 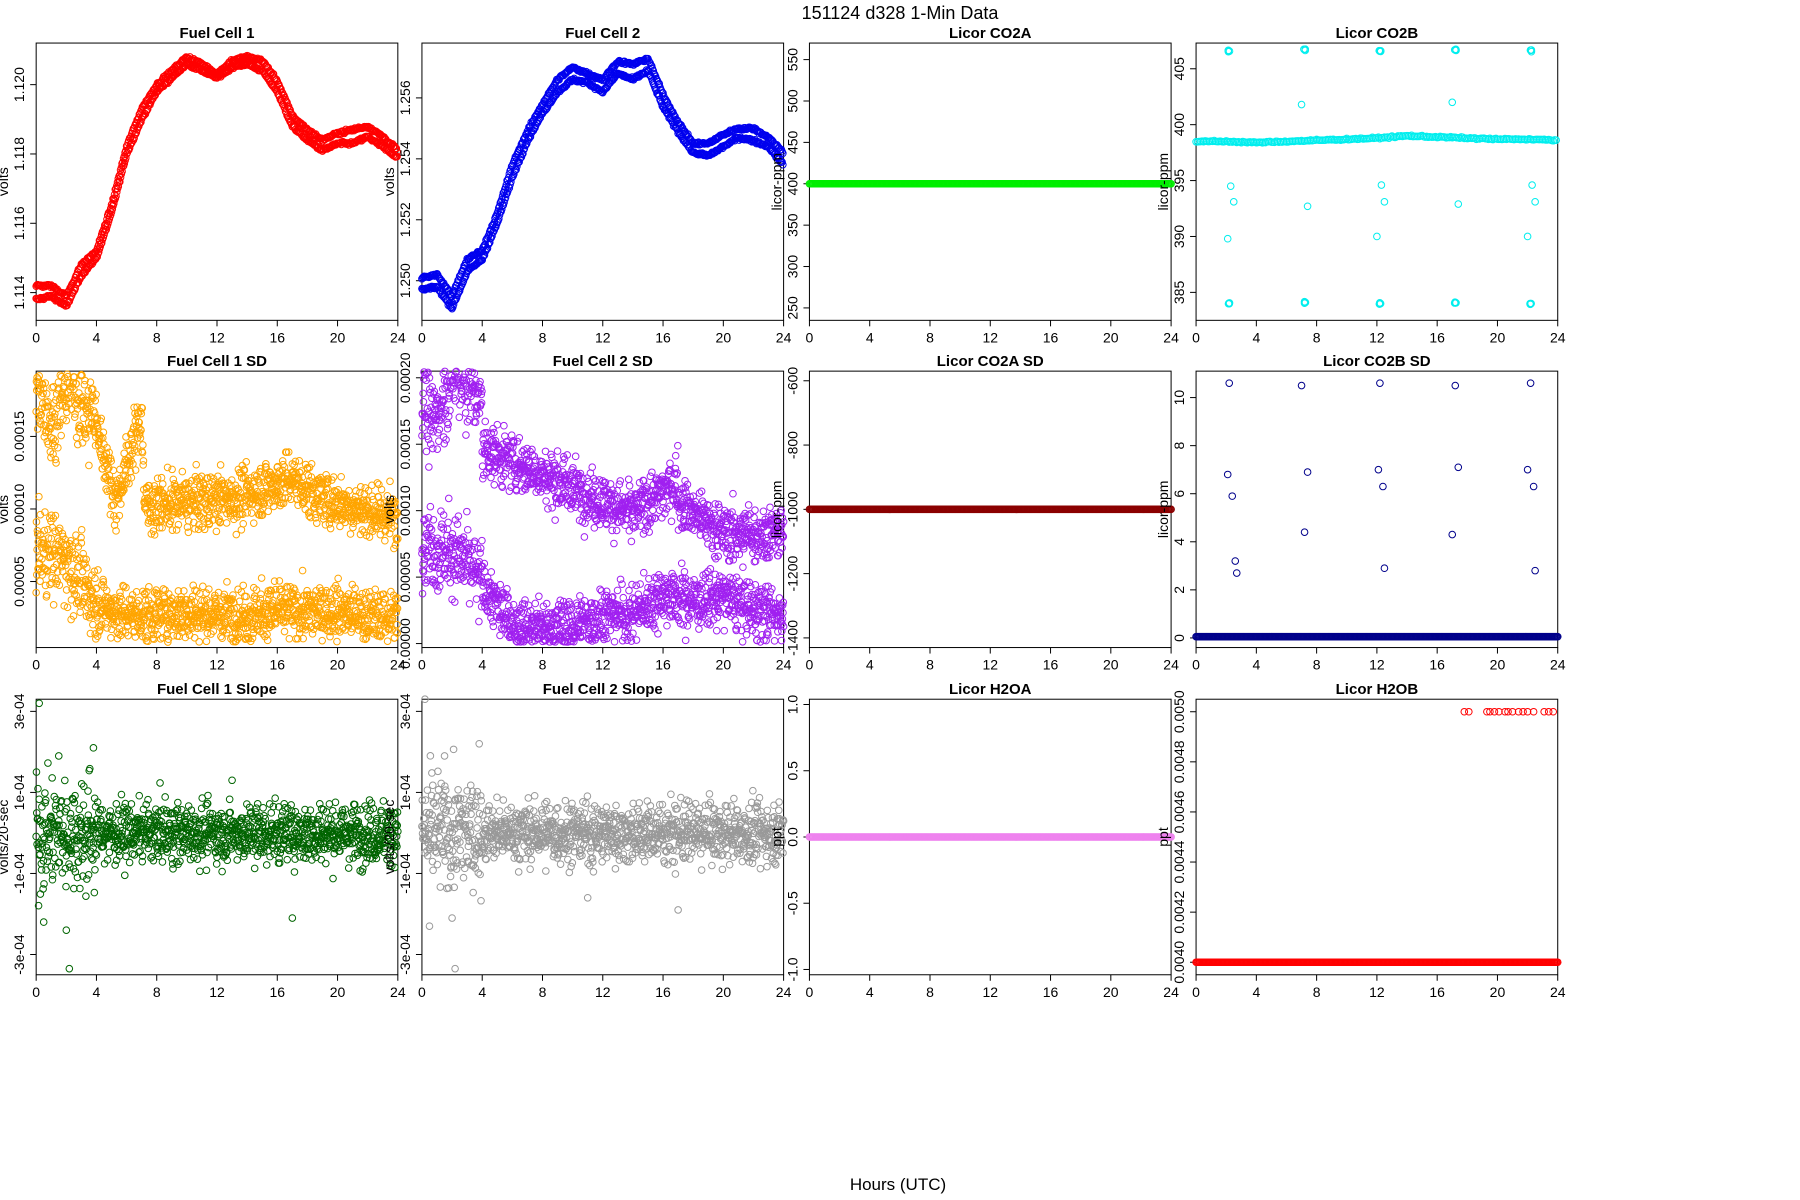 I want to click on panel-title: Fuel Cell 1 SD, so click(x=217, y=361).